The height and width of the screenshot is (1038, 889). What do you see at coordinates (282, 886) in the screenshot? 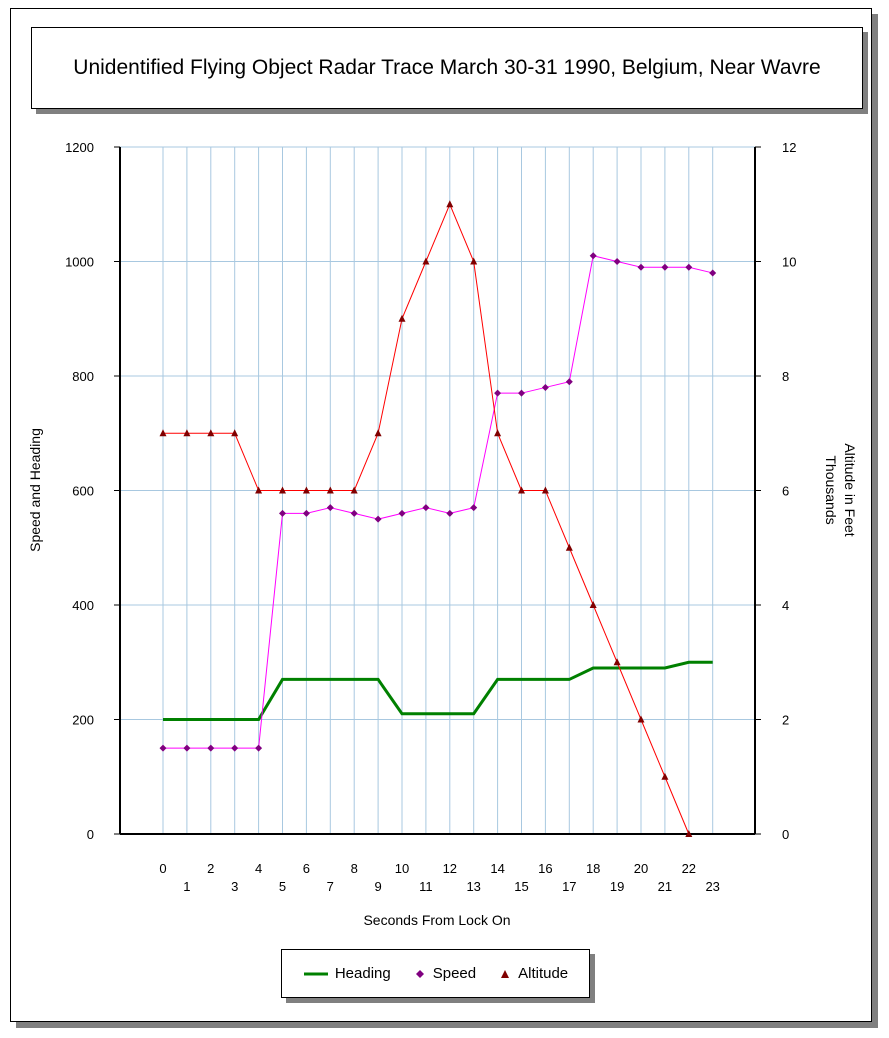
I see `x-tick-label: 5` at bounding box center [282, 886].